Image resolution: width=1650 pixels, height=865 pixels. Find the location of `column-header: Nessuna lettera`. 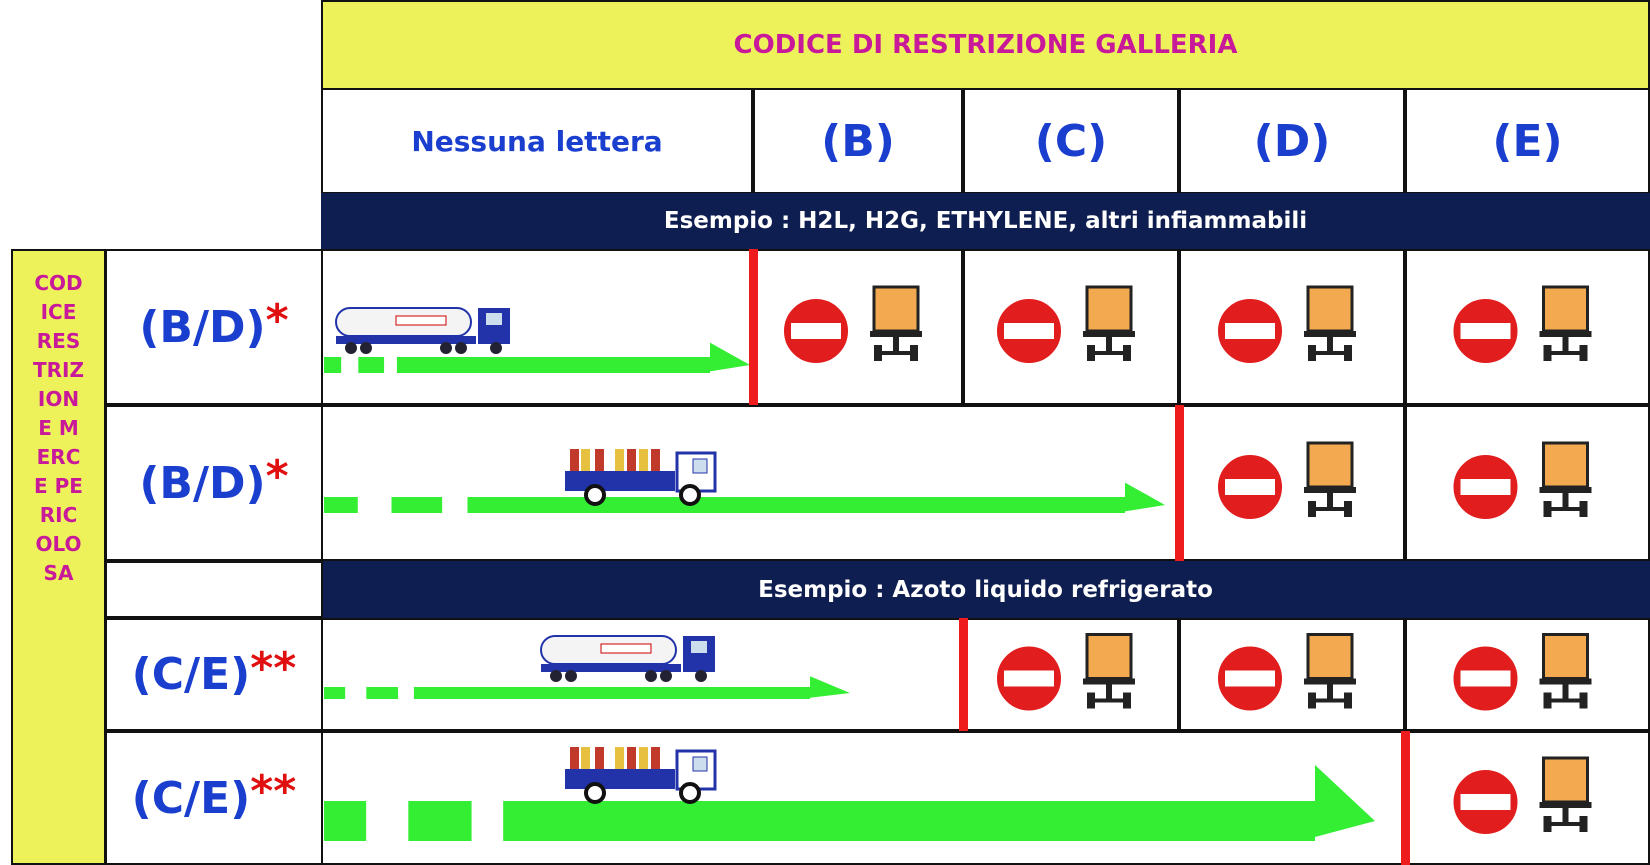

column-header: Nessuna lettera is located at coordinates (537, 141).